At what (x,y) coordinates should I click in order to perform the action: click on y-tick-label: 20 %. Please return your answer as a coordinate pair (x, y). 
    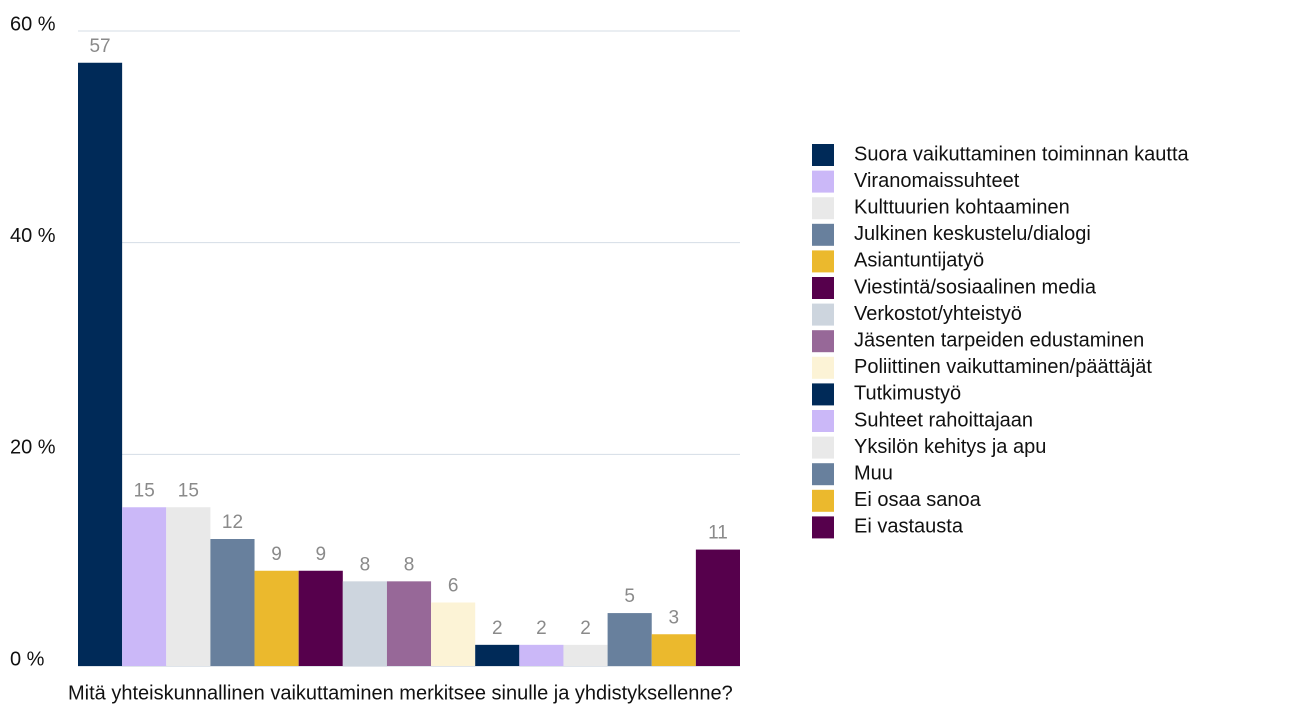
    Looking at the image, I should click on (33, 448).